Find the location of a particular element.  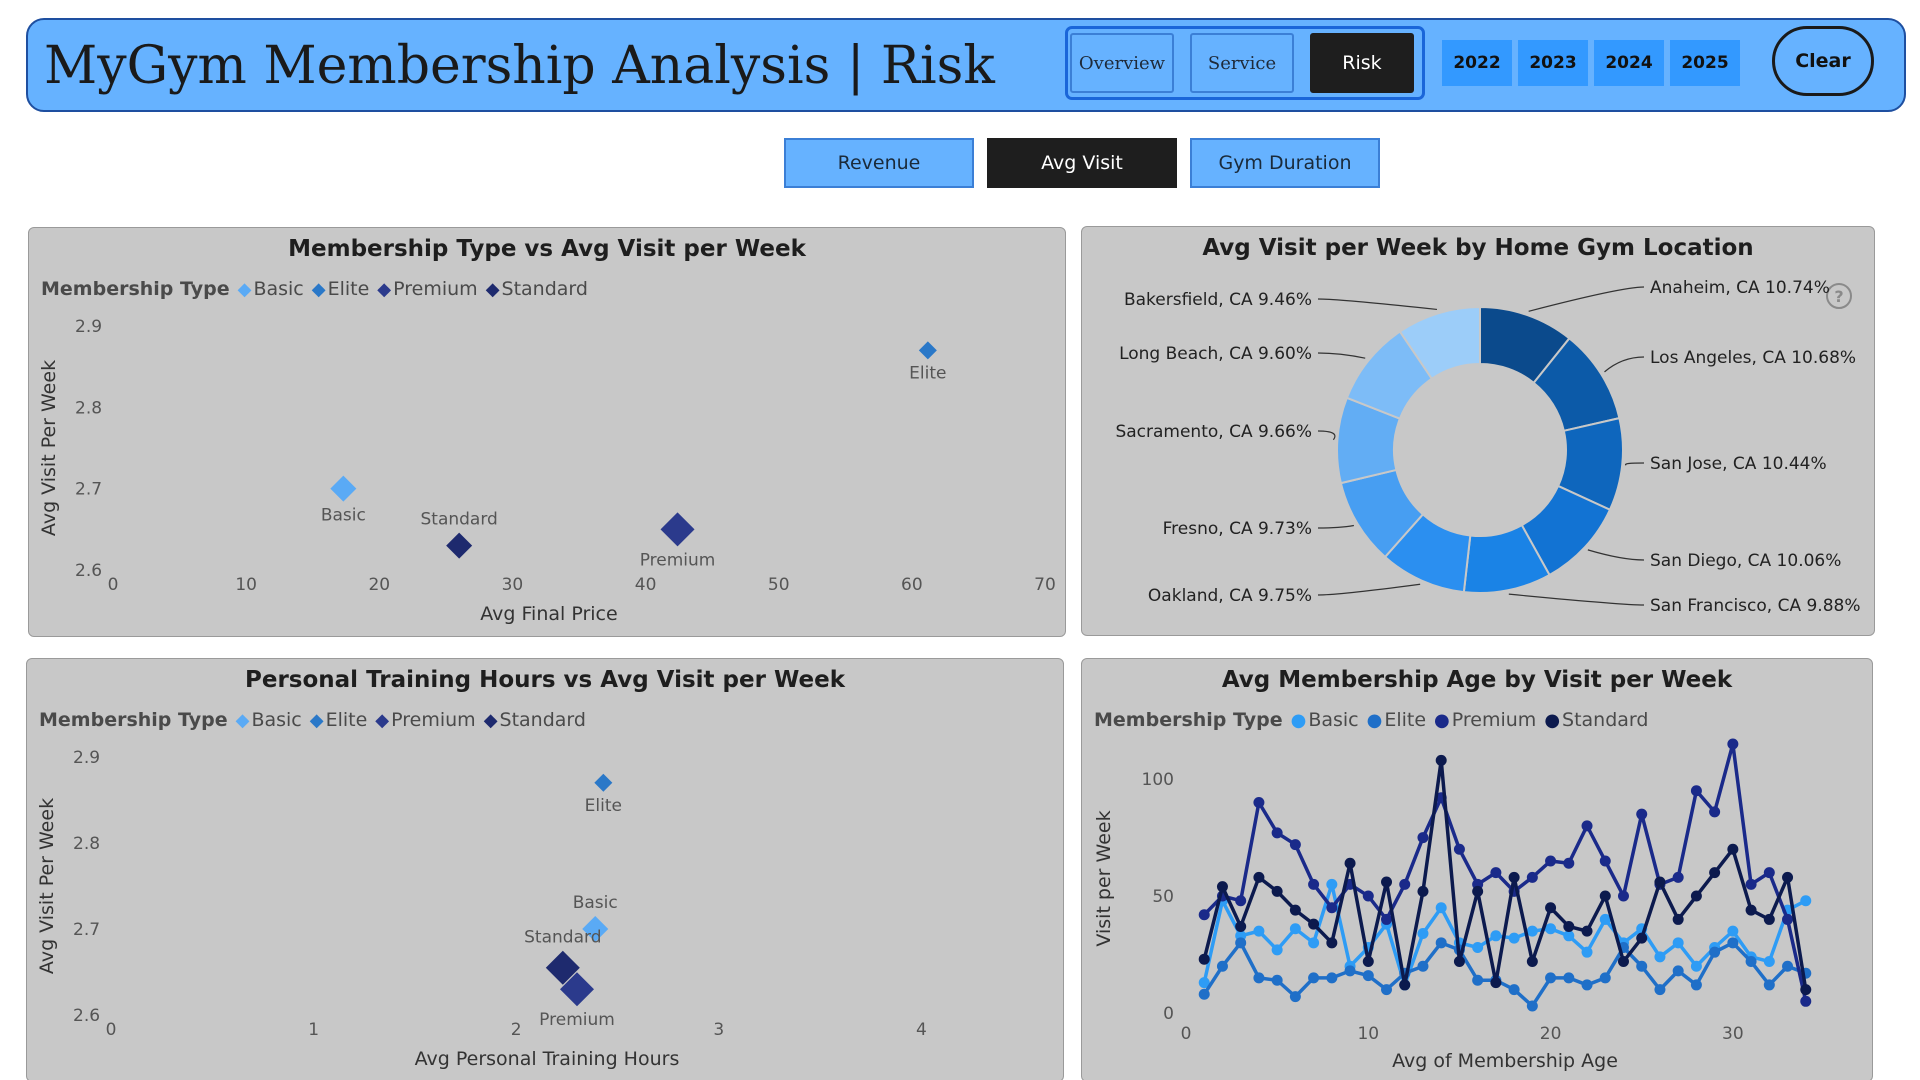

legend-label: Basic is located at coordinates (1333, 720).